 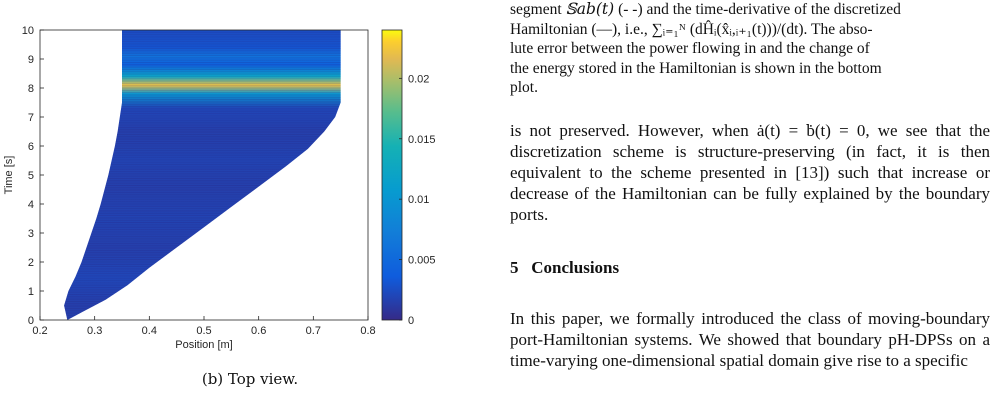 What do you see at coordinates (750, 267) in the screenshot?
I see `section-heading: 5 Conclusions` at bounding box center [750, 267].